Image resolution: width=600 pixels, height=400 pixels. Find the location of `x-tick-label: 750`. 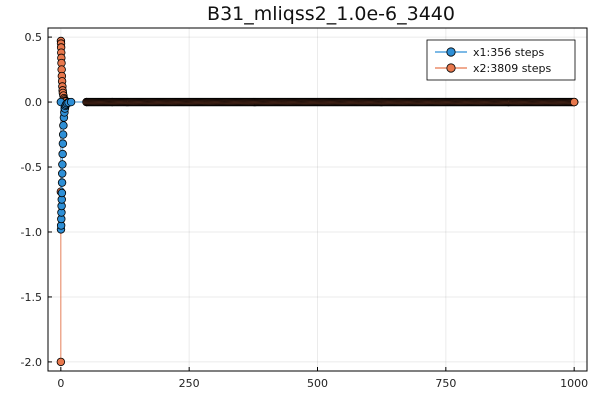

x-tick-label: 750 is located at coordinates (445, 383).